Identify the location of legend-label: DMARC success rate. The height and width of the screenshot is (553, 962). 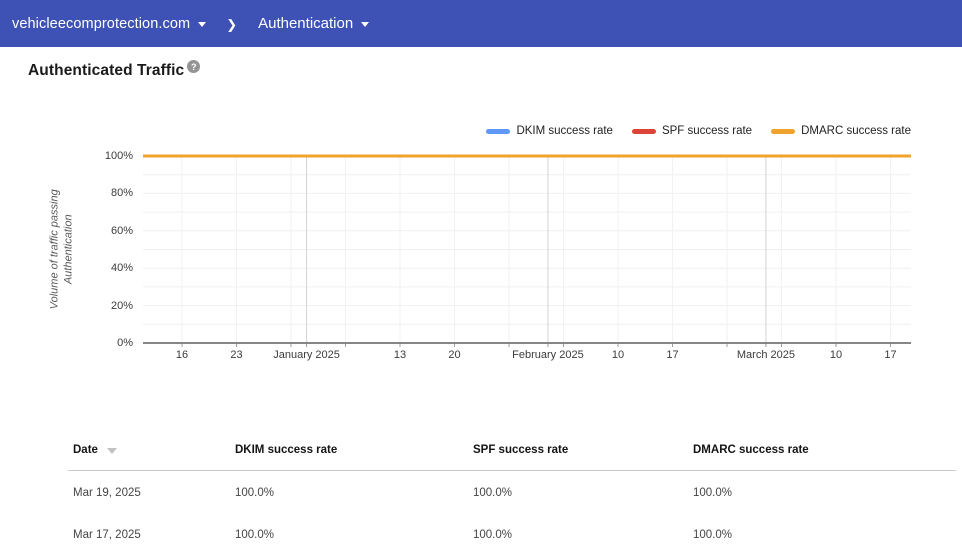
(856, 131).